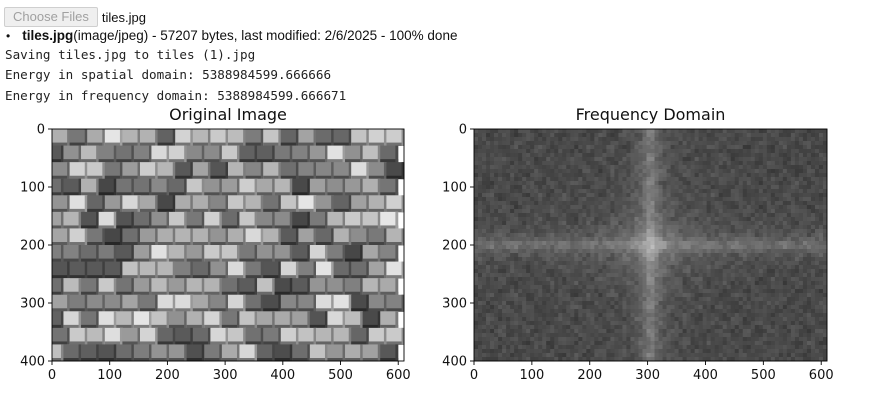 This screenshot has height=417, width=871. Describe the element at coordinates (48, 35) in the screenshot. I see `uploaded-file-name: tiles.jpg` at that location.